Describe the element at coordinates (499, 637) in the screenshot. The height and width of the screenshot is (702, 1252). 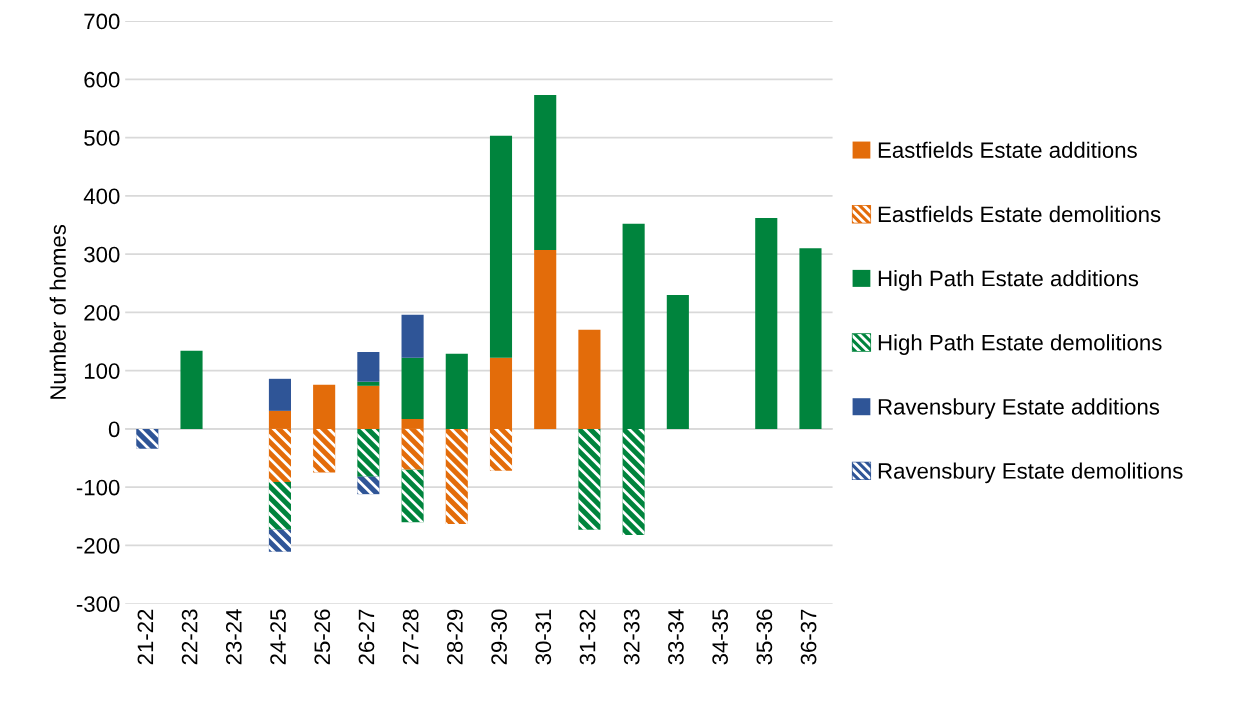
I see `x-tick-label: 29-30` at that location.